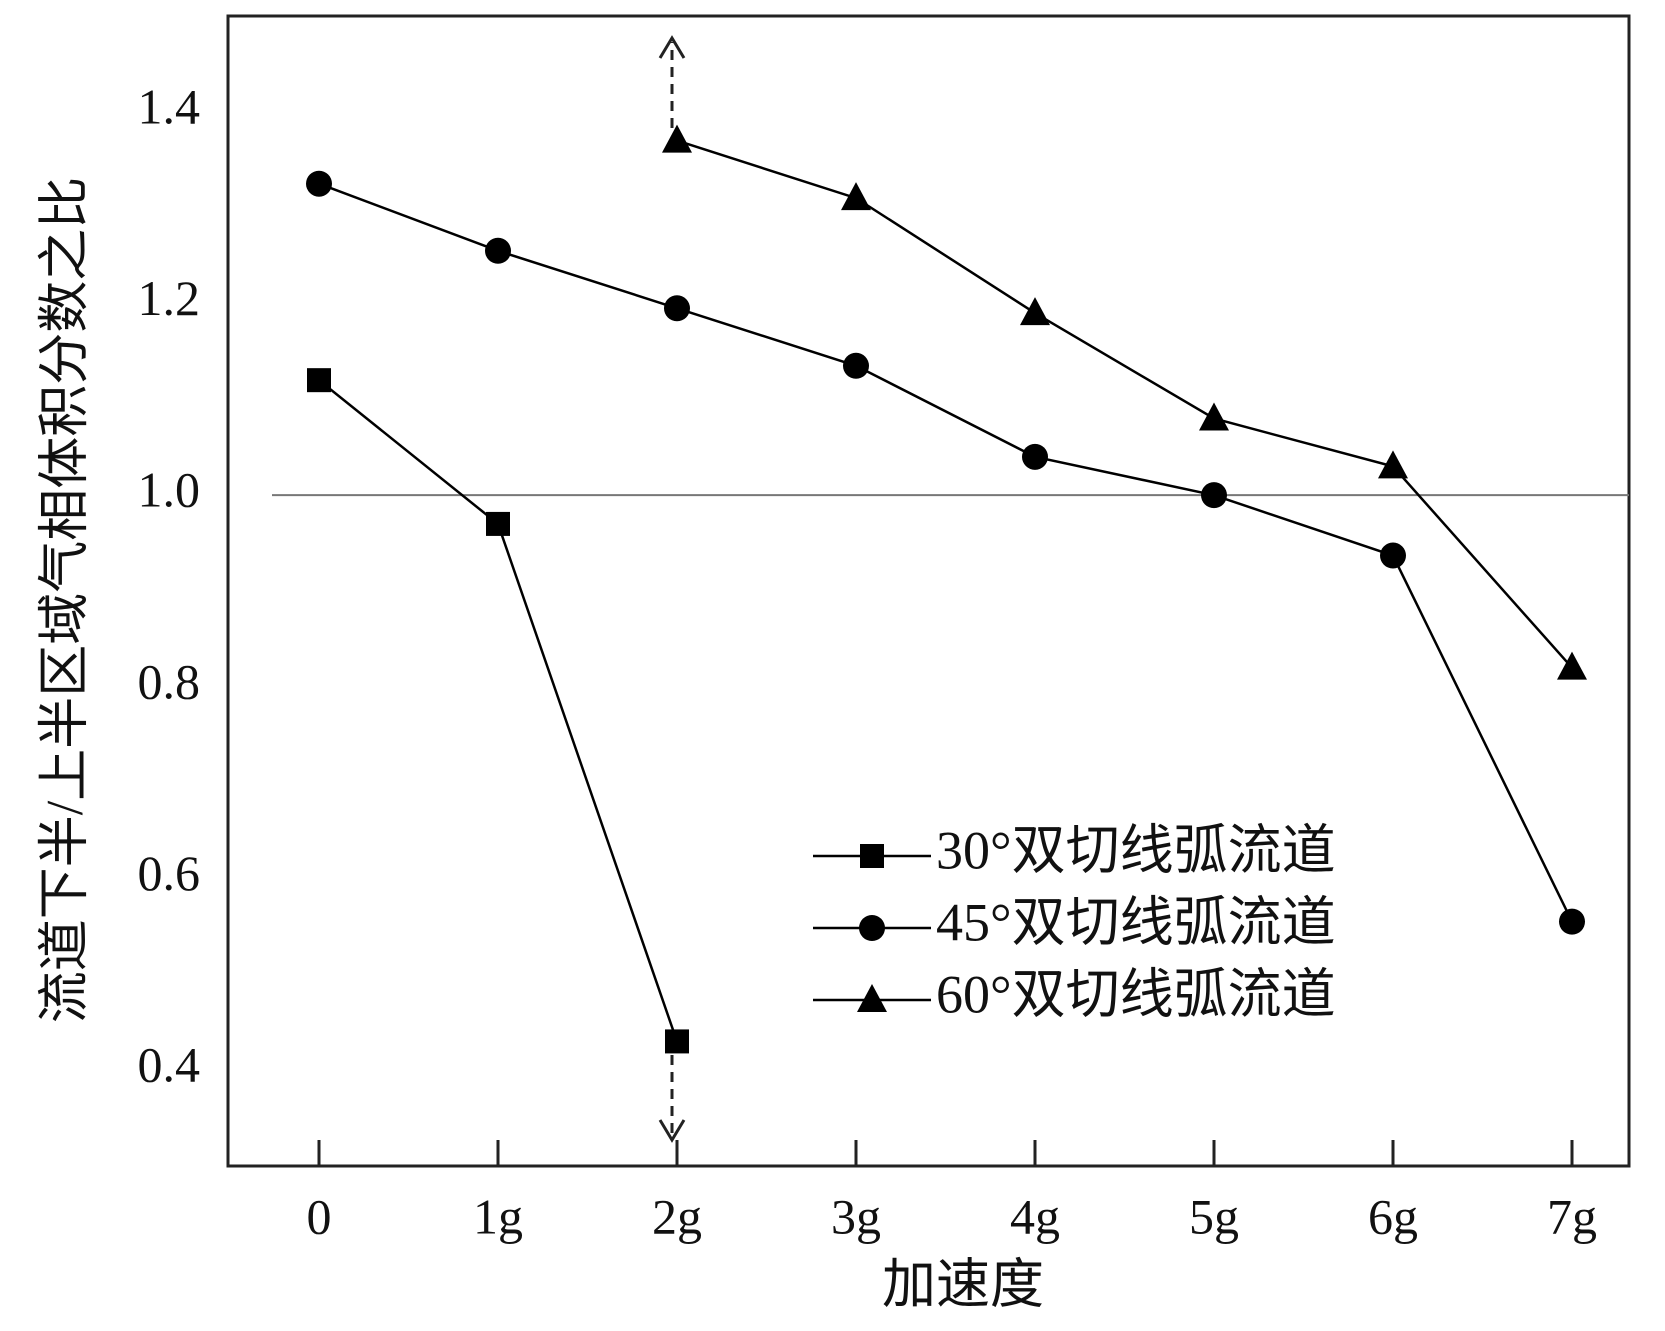 This screenshot has height=1331, width=1665. Describe the element at coordinates (1136, 850) in the screenshot. I see `legend-label: 30°双切线弧流道` at that location.